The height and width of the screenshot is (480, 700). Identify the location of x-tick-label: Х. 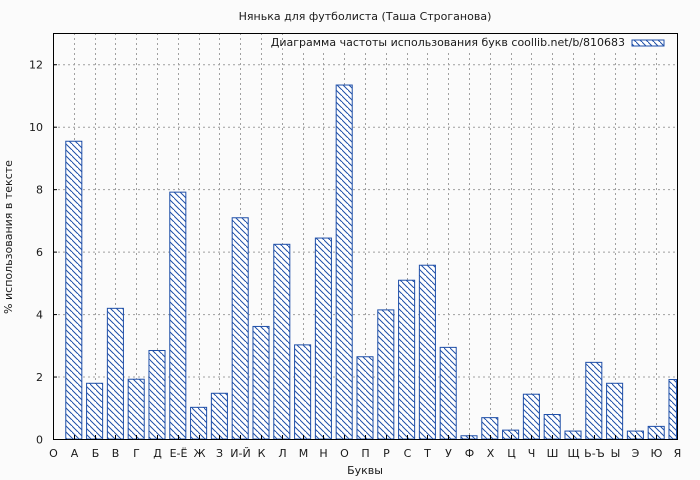
(491, 453).